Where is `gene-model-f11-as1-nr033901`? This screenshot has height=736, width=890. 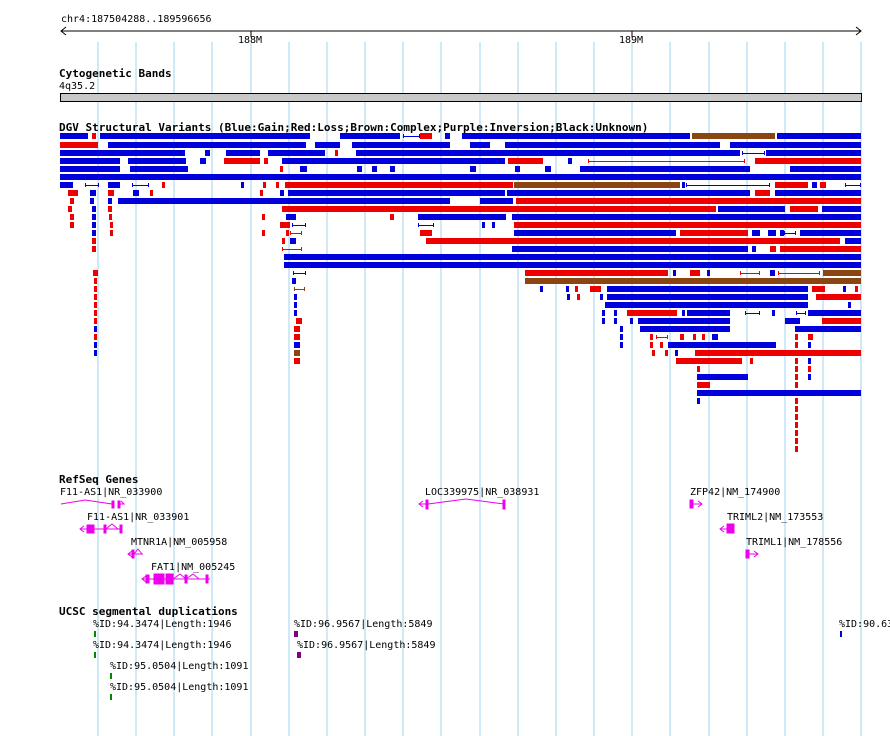 gene-model-f11-as1-nr033901 is located at coordinates (101, 528).